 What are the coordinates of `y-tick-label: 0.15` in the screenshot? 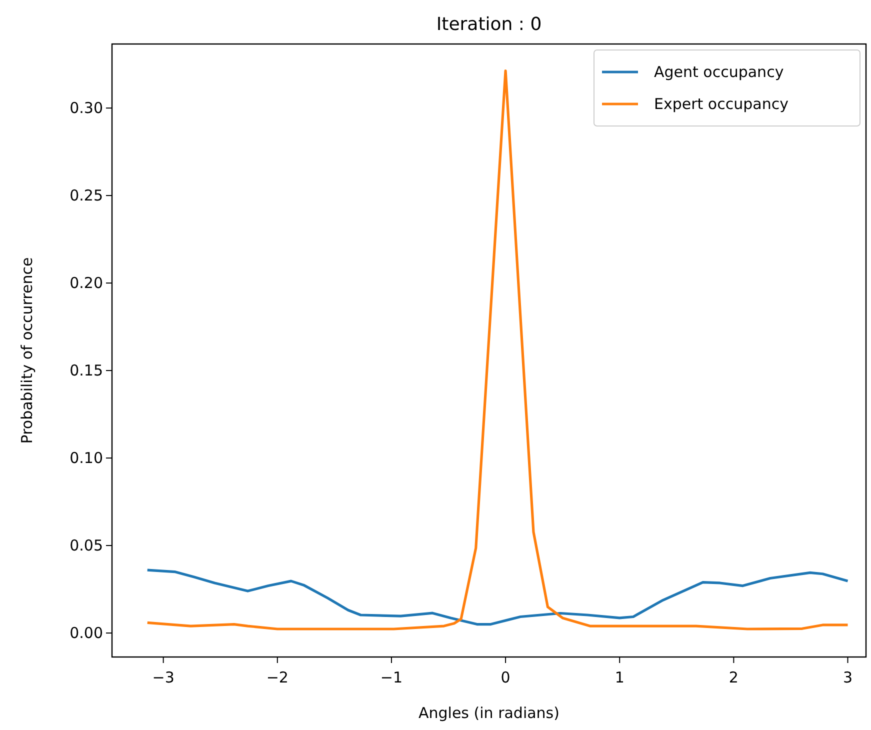 It's located at (86, 370).